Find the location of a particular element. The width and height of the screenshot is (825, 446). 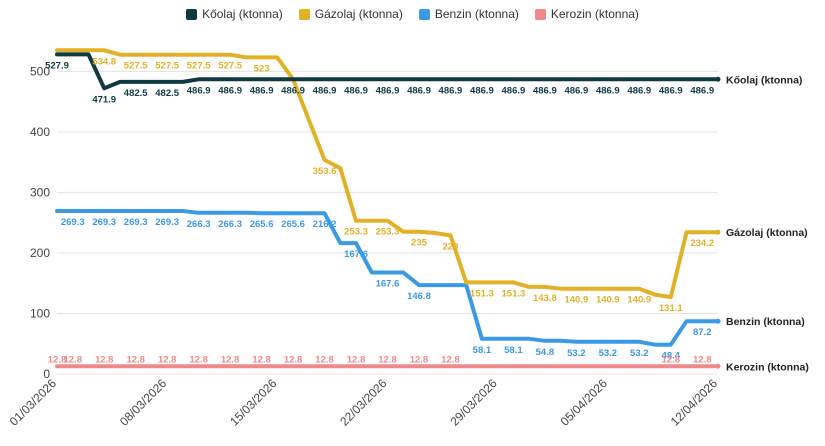

data-label: 58.1 is located at coordinates (482, 350).